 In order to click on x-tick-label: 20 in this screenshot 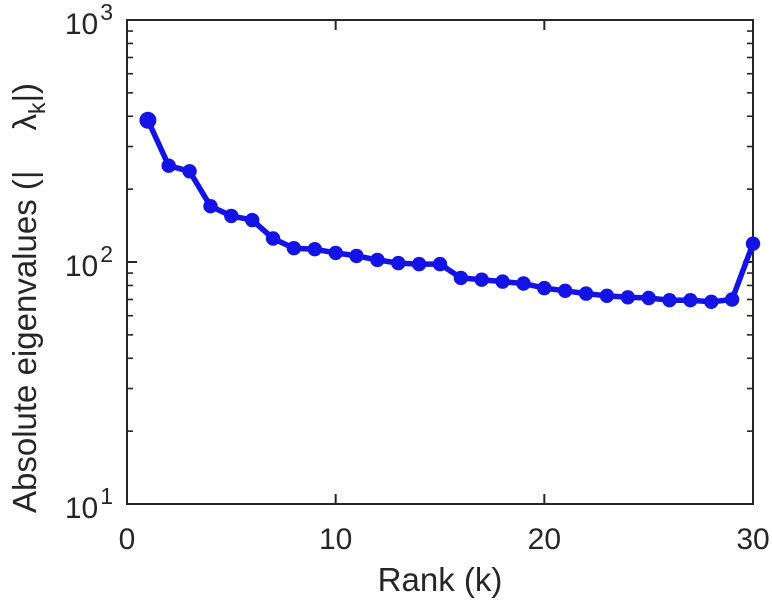, I will do `click(544, 539)`.